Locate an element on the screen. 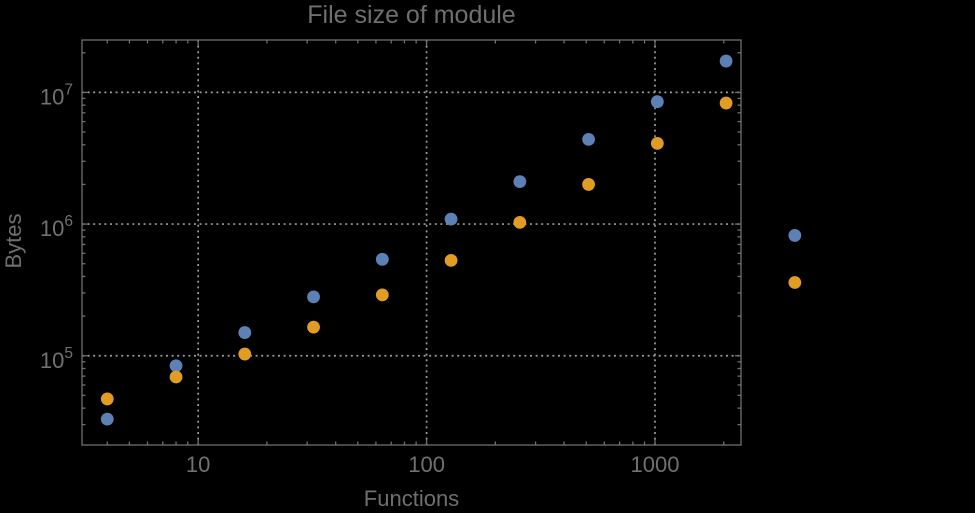 The image size is (975, 513). x-tick-label: 100 is located at coordinates (426, 464).